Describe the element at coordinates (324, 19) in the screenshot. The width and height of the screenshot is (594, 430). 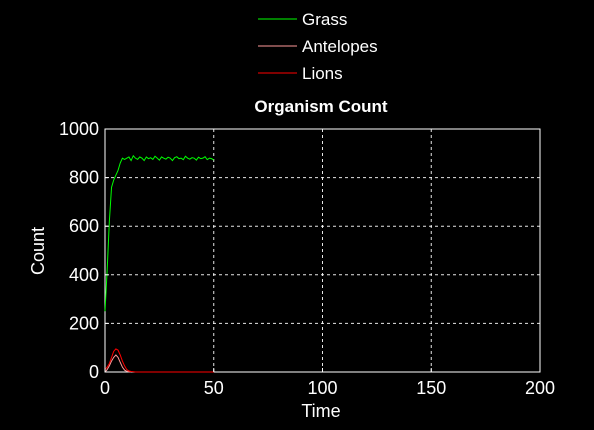
I see `legend-label-grass: Grass` at that location.